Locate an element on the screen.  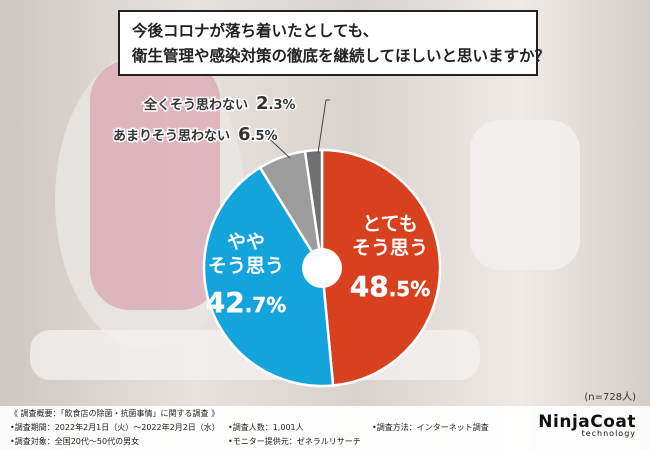
question-line-2: 衛生管理や感染対策の徹底を継続してほしいと思いますか？ is located at coordinates (341, 56).